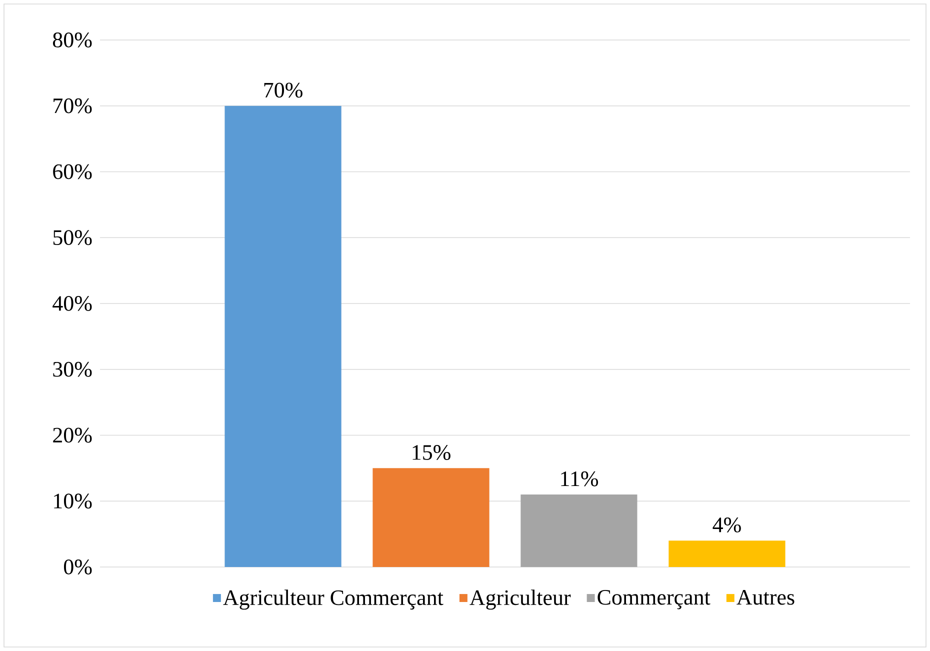 Image resolution: width=930 pixels, height=651 pixels. What do you see at coordinates (654, 600) in the screenshot?
I see `legend-label: Commerçant` at bounding box center [654, 600].